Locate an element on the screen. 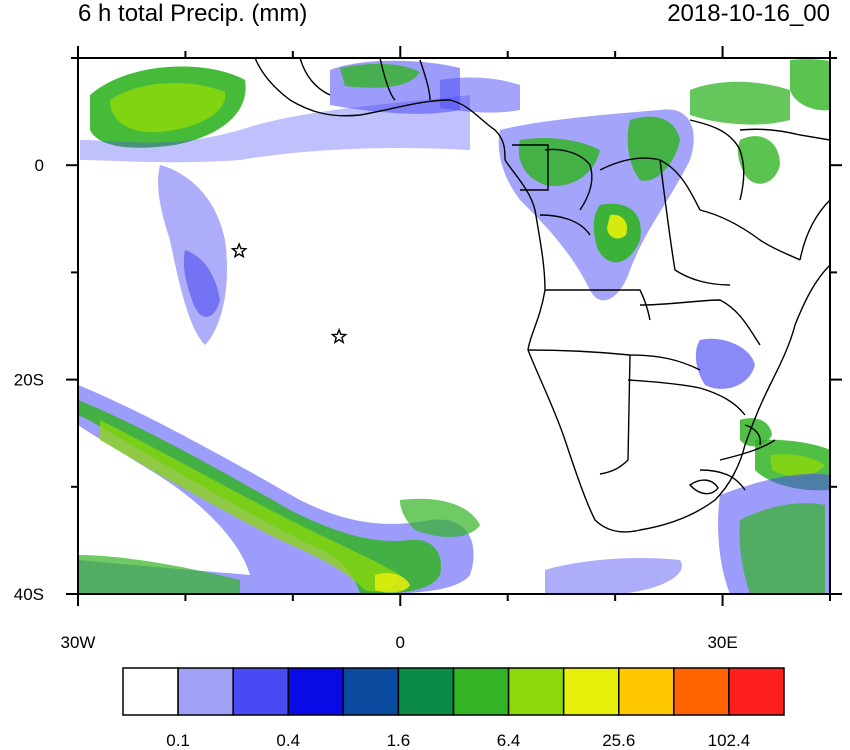  y-tick-label: 40S is located at coordinates (29, 594).